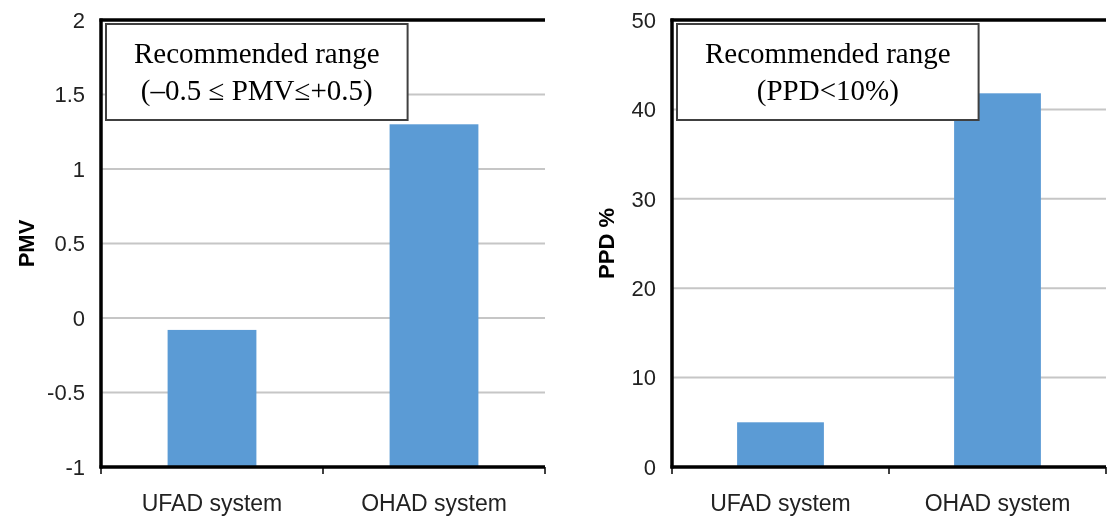 The height and width of the screenshot is (520, 1109). Describe the element at coordinates (643, 110) in the screenshot. I see `y-tick-label: 40` at that location.